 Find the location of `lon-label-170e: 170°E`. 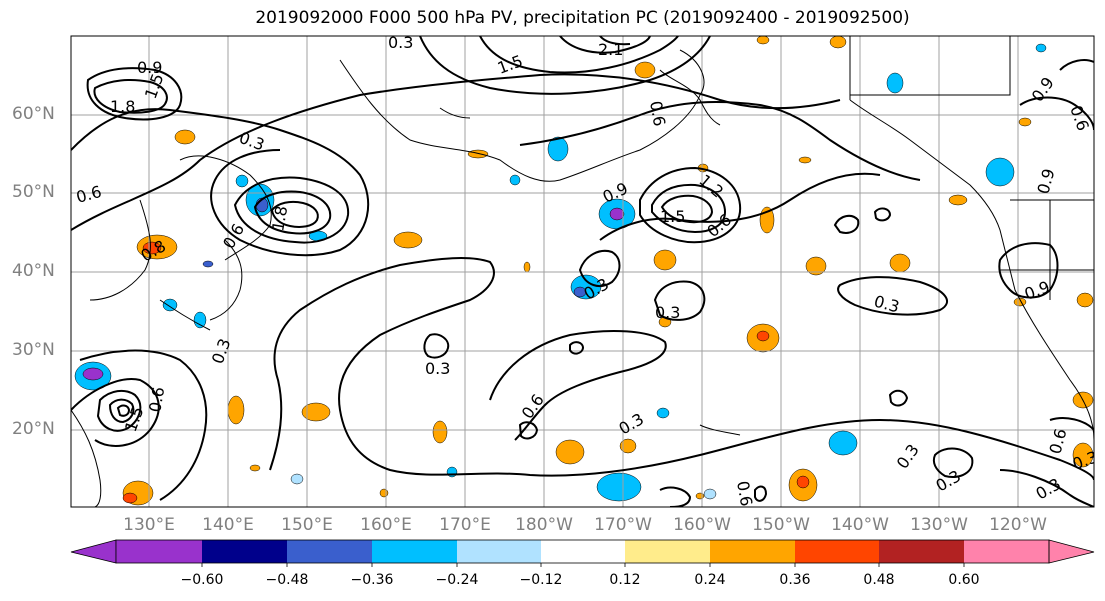

lon-label-170e: 170°E is located at coordinates (465, 525).